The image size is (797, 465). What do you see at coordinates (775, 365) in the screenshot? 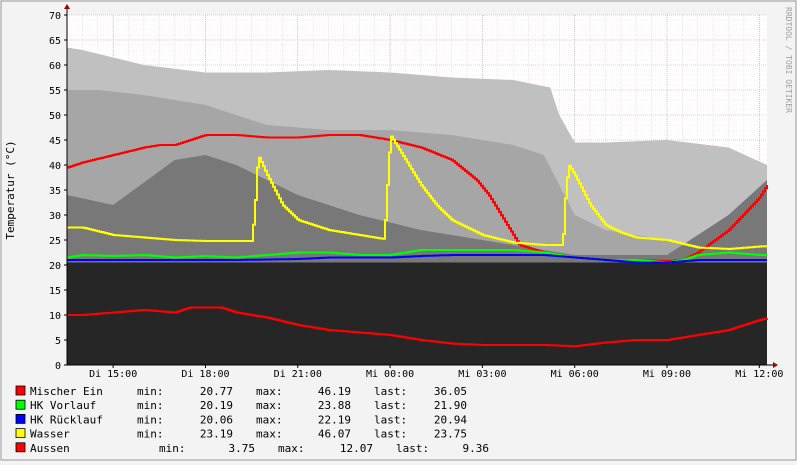
I see `x-axis-arrow` at bounding box center [775, 365].